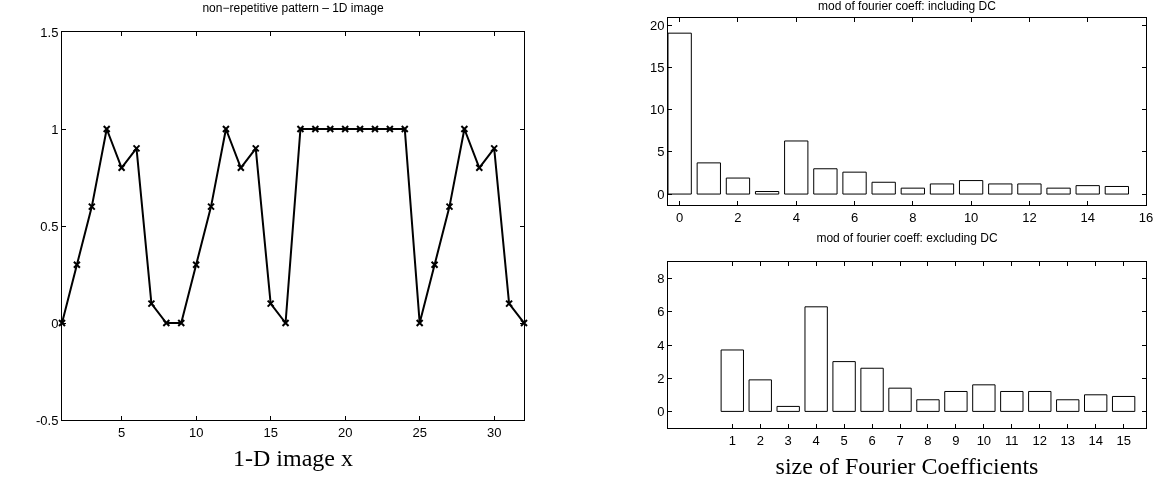  Describe the element at coordinates (661, 279) in the screenshot. I see `y-tick-label: 8` at that location.